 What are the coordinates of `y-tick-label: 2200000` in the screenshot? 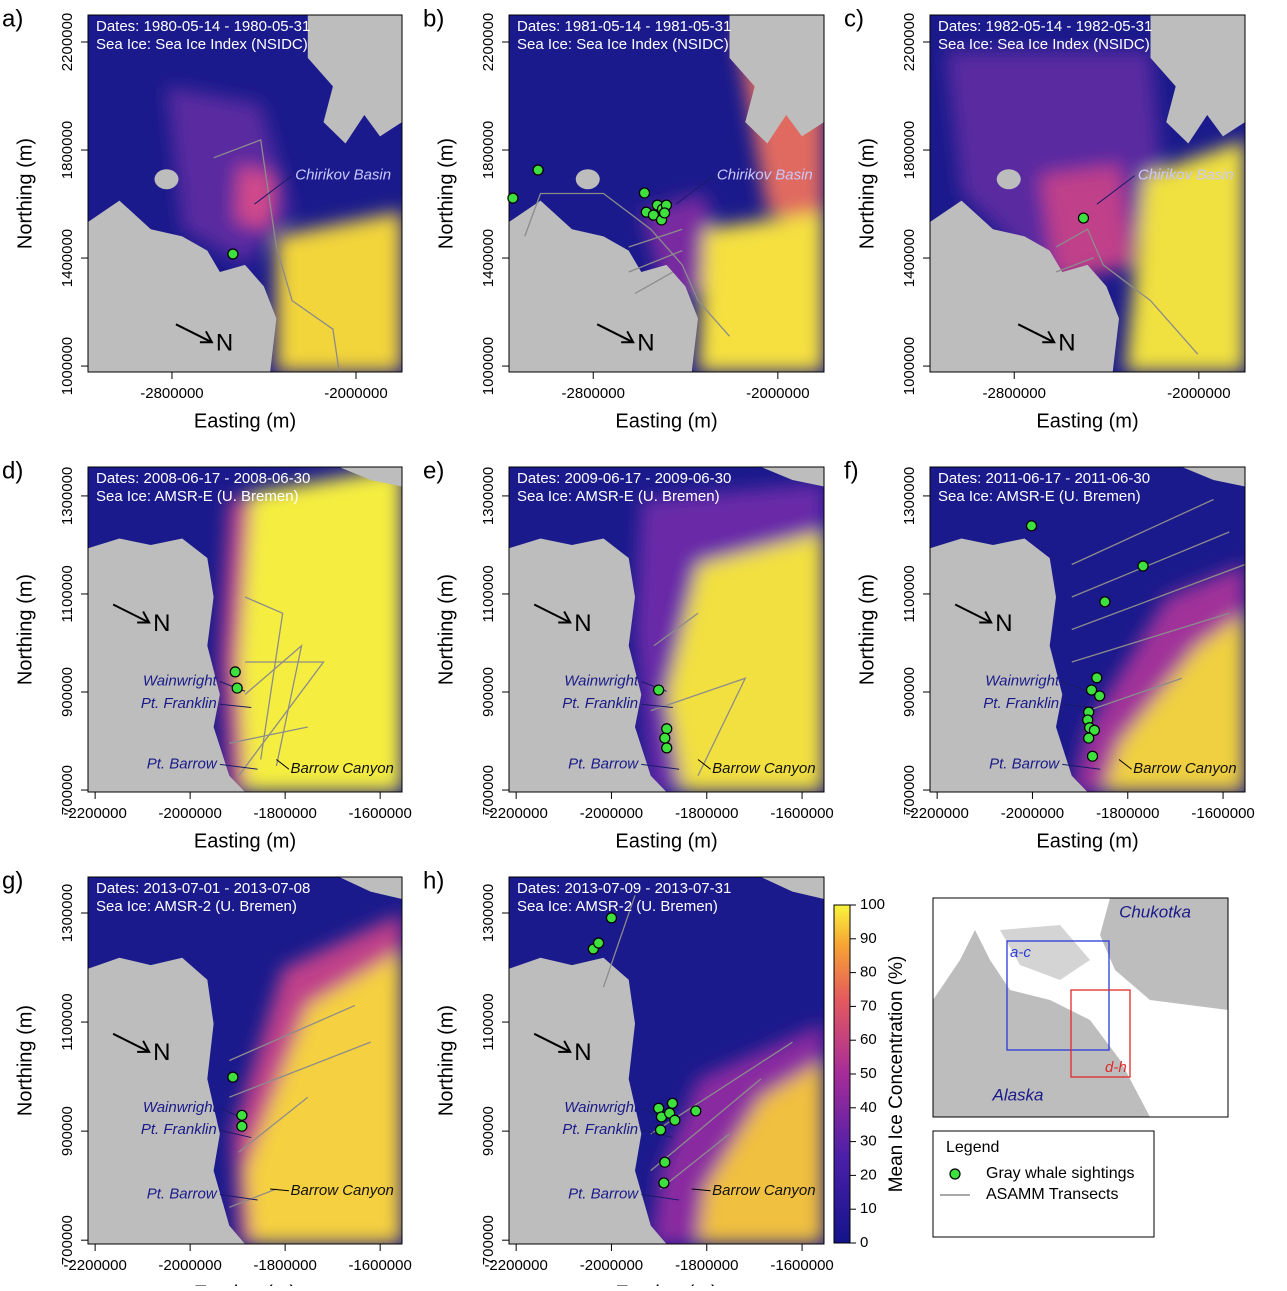 It's located at (488, 42).